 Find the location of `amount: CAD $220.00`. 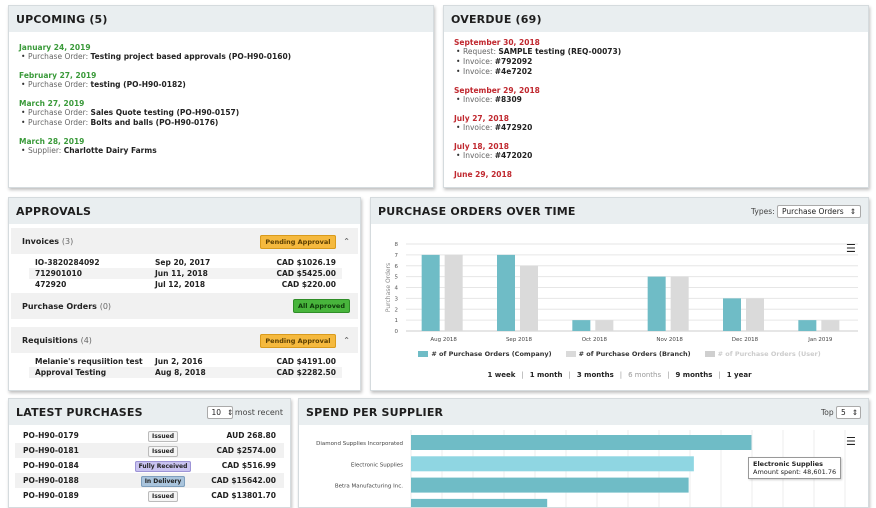

amount: CAD $220.00 is located at coordinates (308, 284).